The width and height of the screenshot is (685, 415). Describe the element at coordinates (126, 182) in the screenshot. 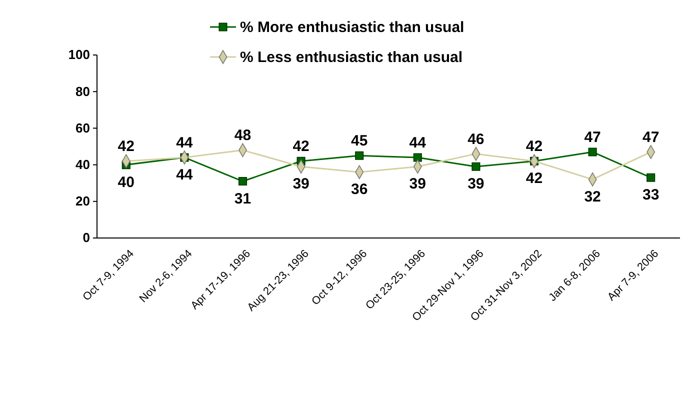

I see `data-label: 40` at that location.